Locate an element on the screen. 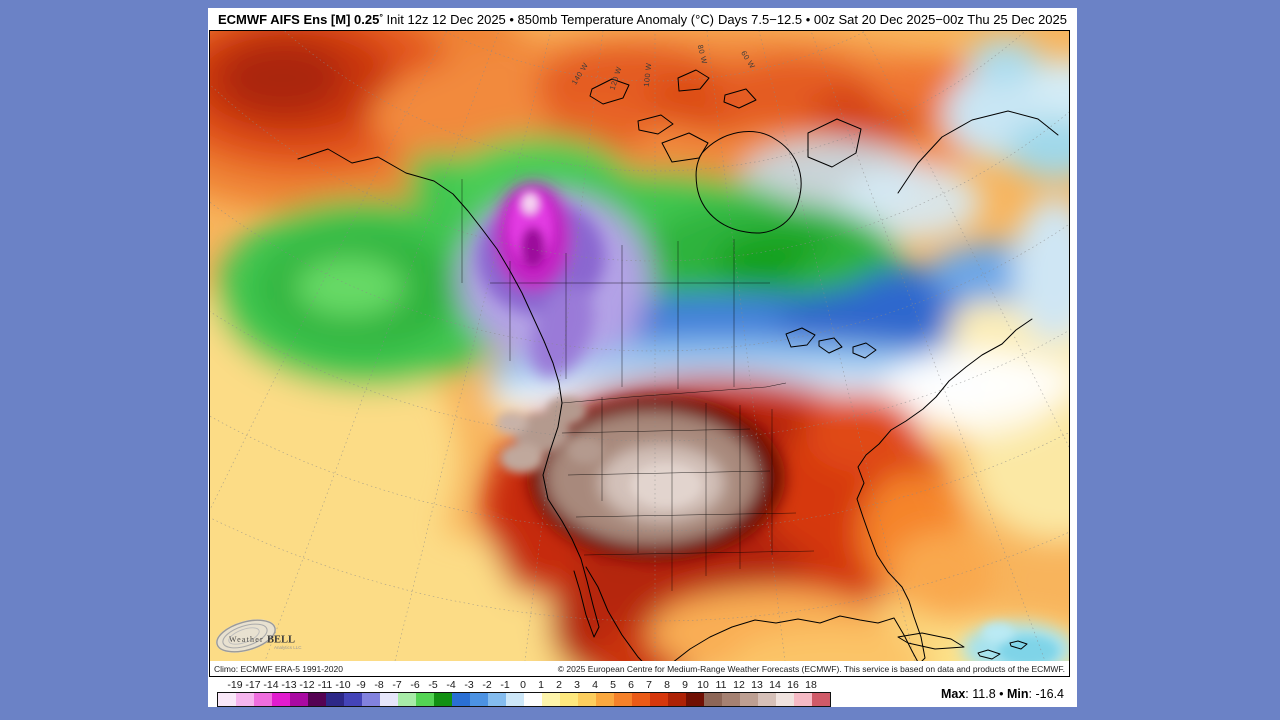 Image resolution: width=1280 pixels, height=720 pixels. colorbar-tick-label: -19 is located at coordinates (235, 685).